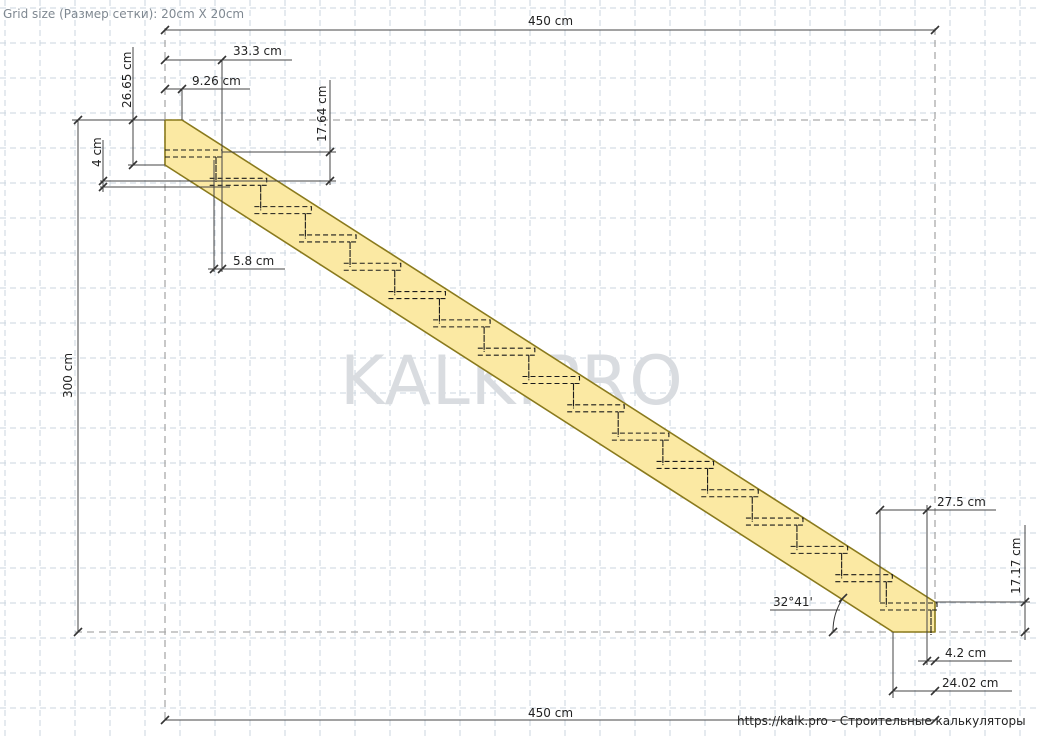 This screenshot has width=1040, height=737. I want to click on dim-top-offset: 26.65 cm, so click(127, 80).